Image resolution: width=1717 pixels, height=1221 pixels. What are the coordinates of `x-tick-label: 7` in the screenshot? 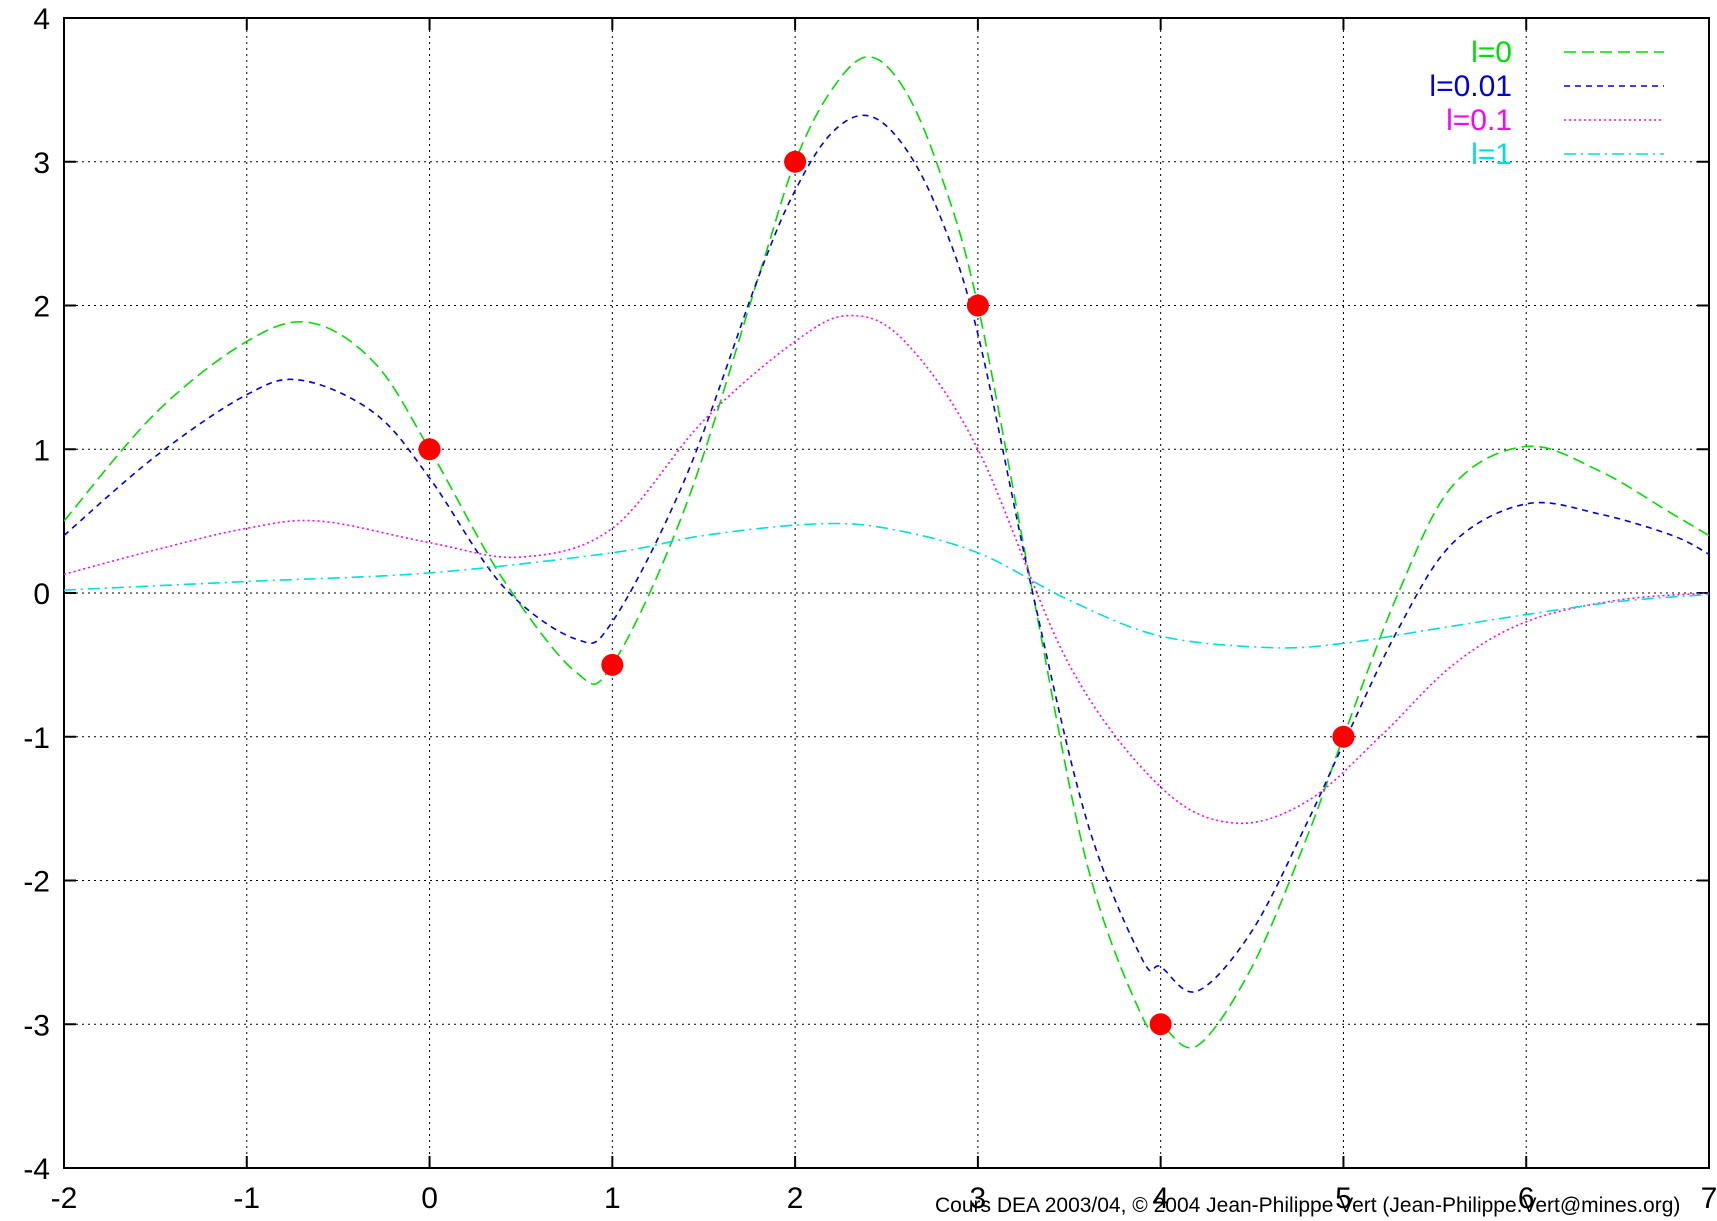 It's located at (1709, 1198).